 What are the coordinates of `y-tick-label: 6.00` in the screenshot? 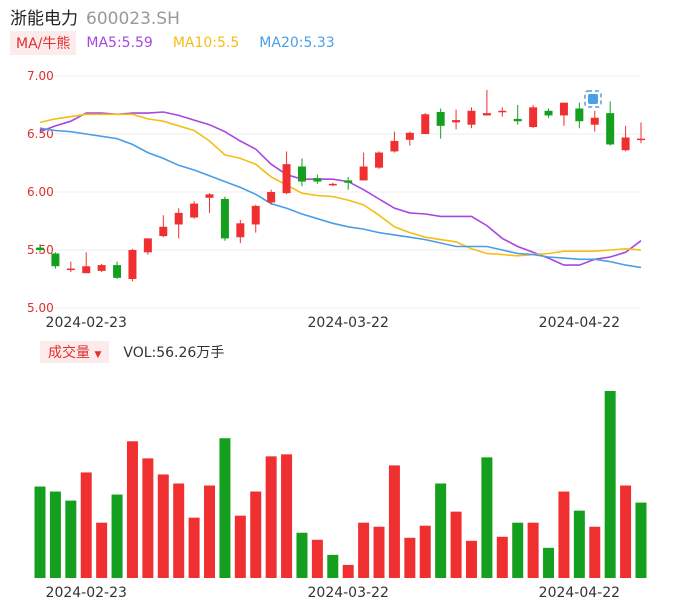 It's located at (40, 192).